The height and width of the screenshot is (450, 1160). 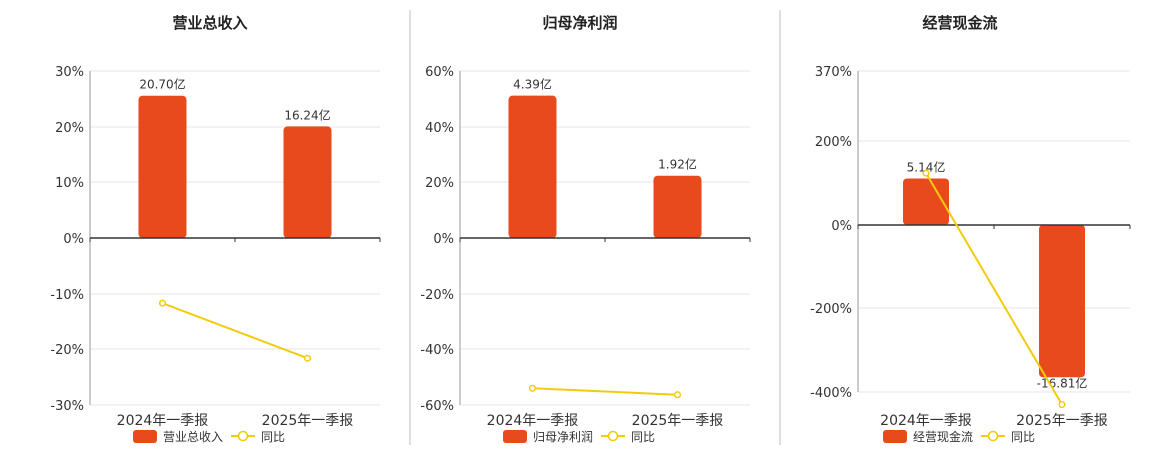 I want to click on legend-bar-label: 归母净利润, so click(x=563, y=437).